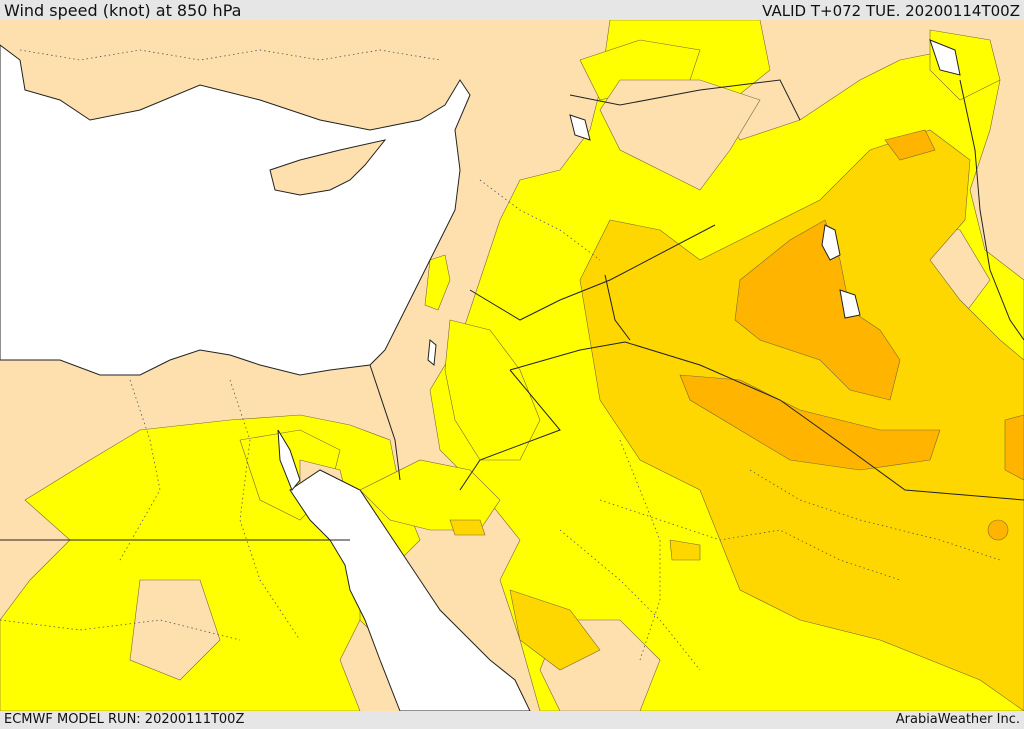  What do you see at coordinates (410, 590) in the screenshot?
I see `red-sea` at bounding box center [410, 590].